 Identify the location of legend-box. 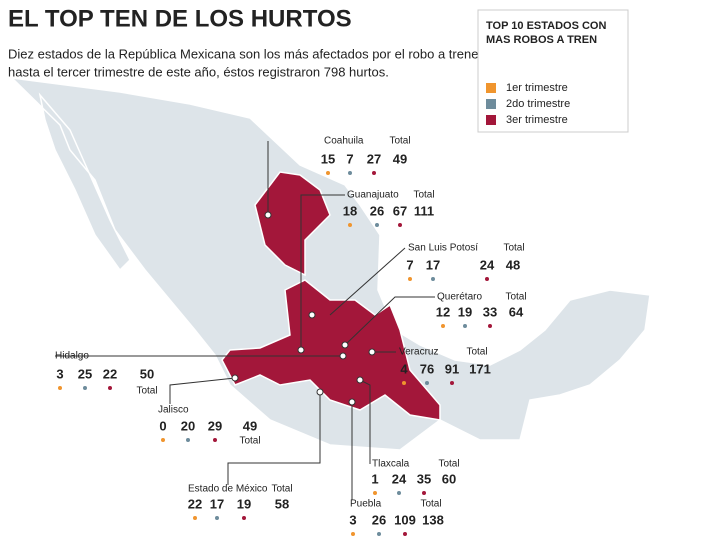
(553, 71).